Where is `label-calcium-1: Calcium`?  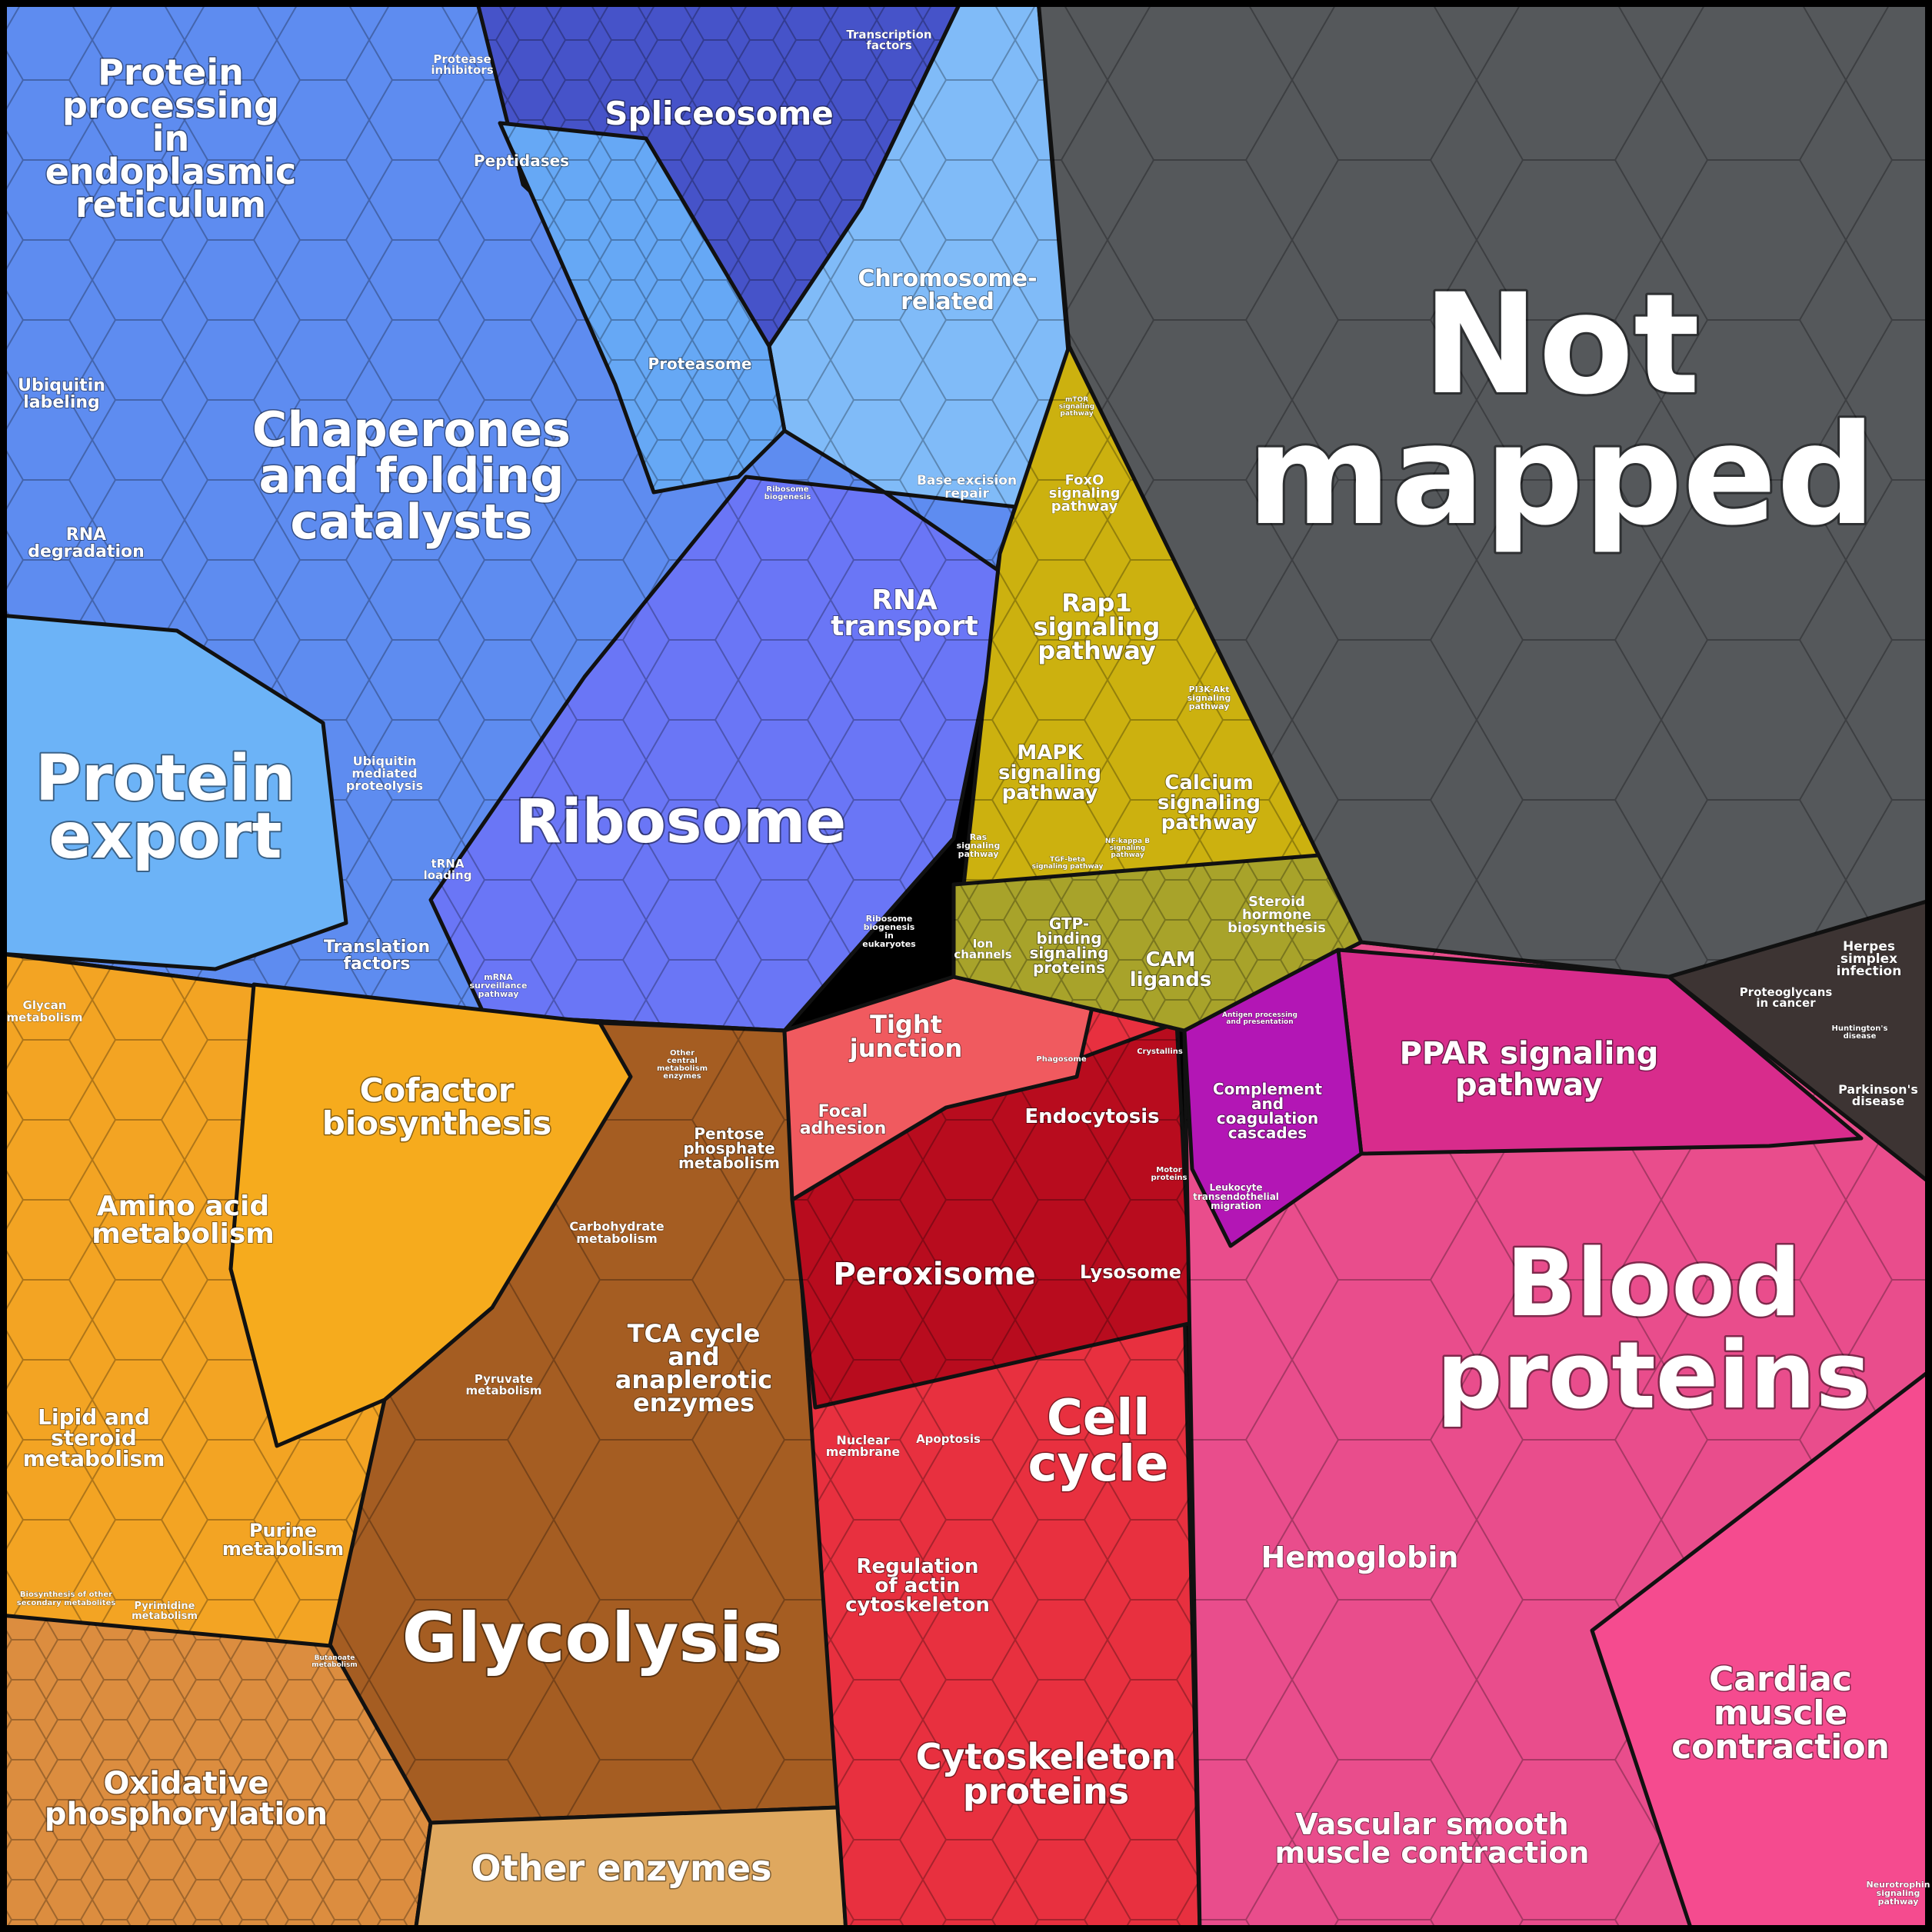 label-calcium-1: Calcium is located at coordinates (1208, 782).